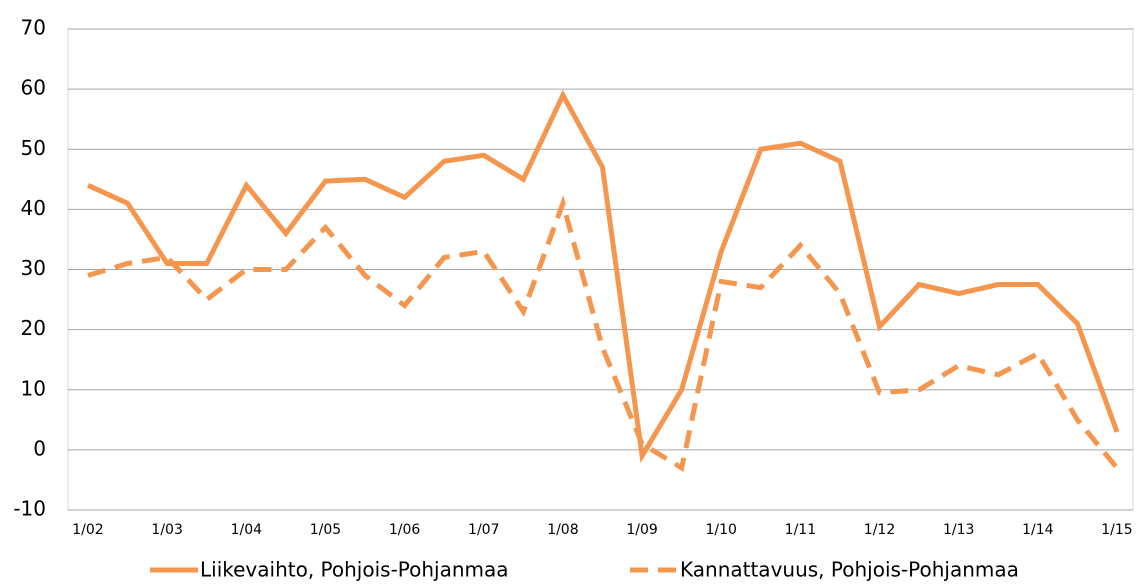 The height and width of the screenshot is (588, 1136). I want to click on y-tick-label: 40, so click(33, 208).